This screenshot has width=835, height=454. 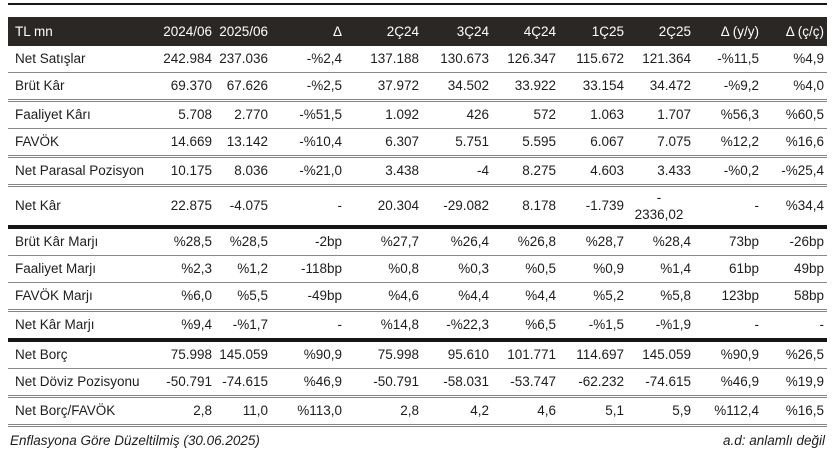 I want to click on value-cell: %0,3, so click(x=457, y=269).